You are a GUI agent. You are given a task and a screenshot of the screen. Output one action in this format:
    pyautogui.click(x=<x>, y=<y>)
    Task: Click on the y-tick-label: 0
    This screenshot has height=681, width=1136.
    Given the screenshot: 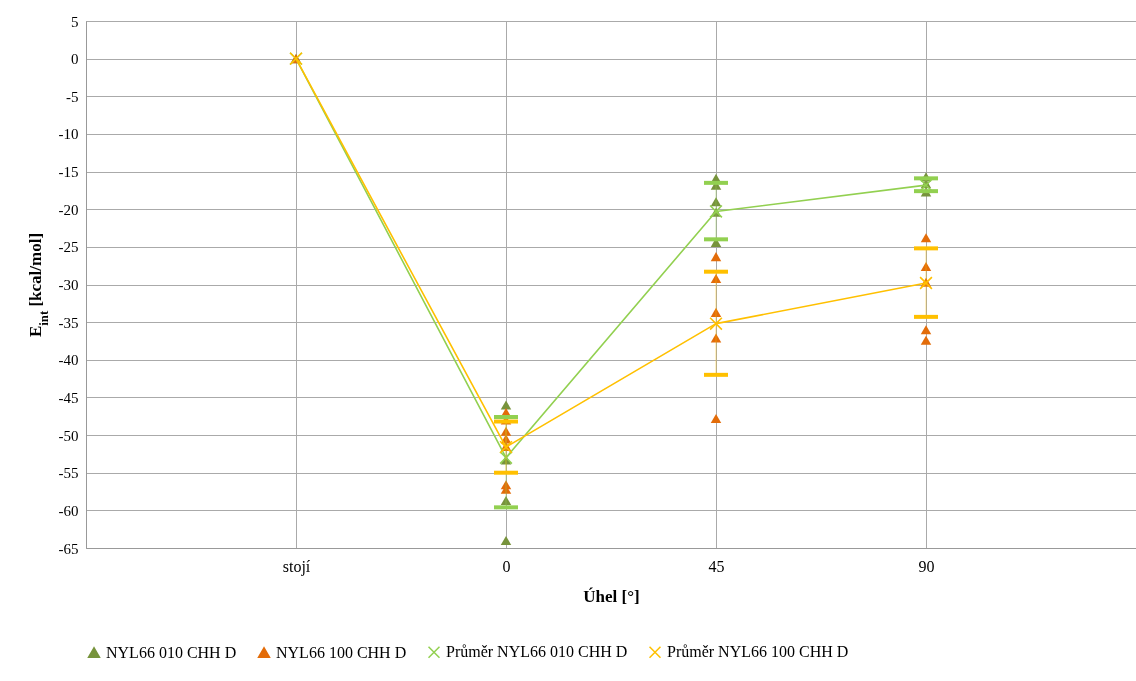 What is the action you would take?
    pyautogui.click(x=75, y=59)
    